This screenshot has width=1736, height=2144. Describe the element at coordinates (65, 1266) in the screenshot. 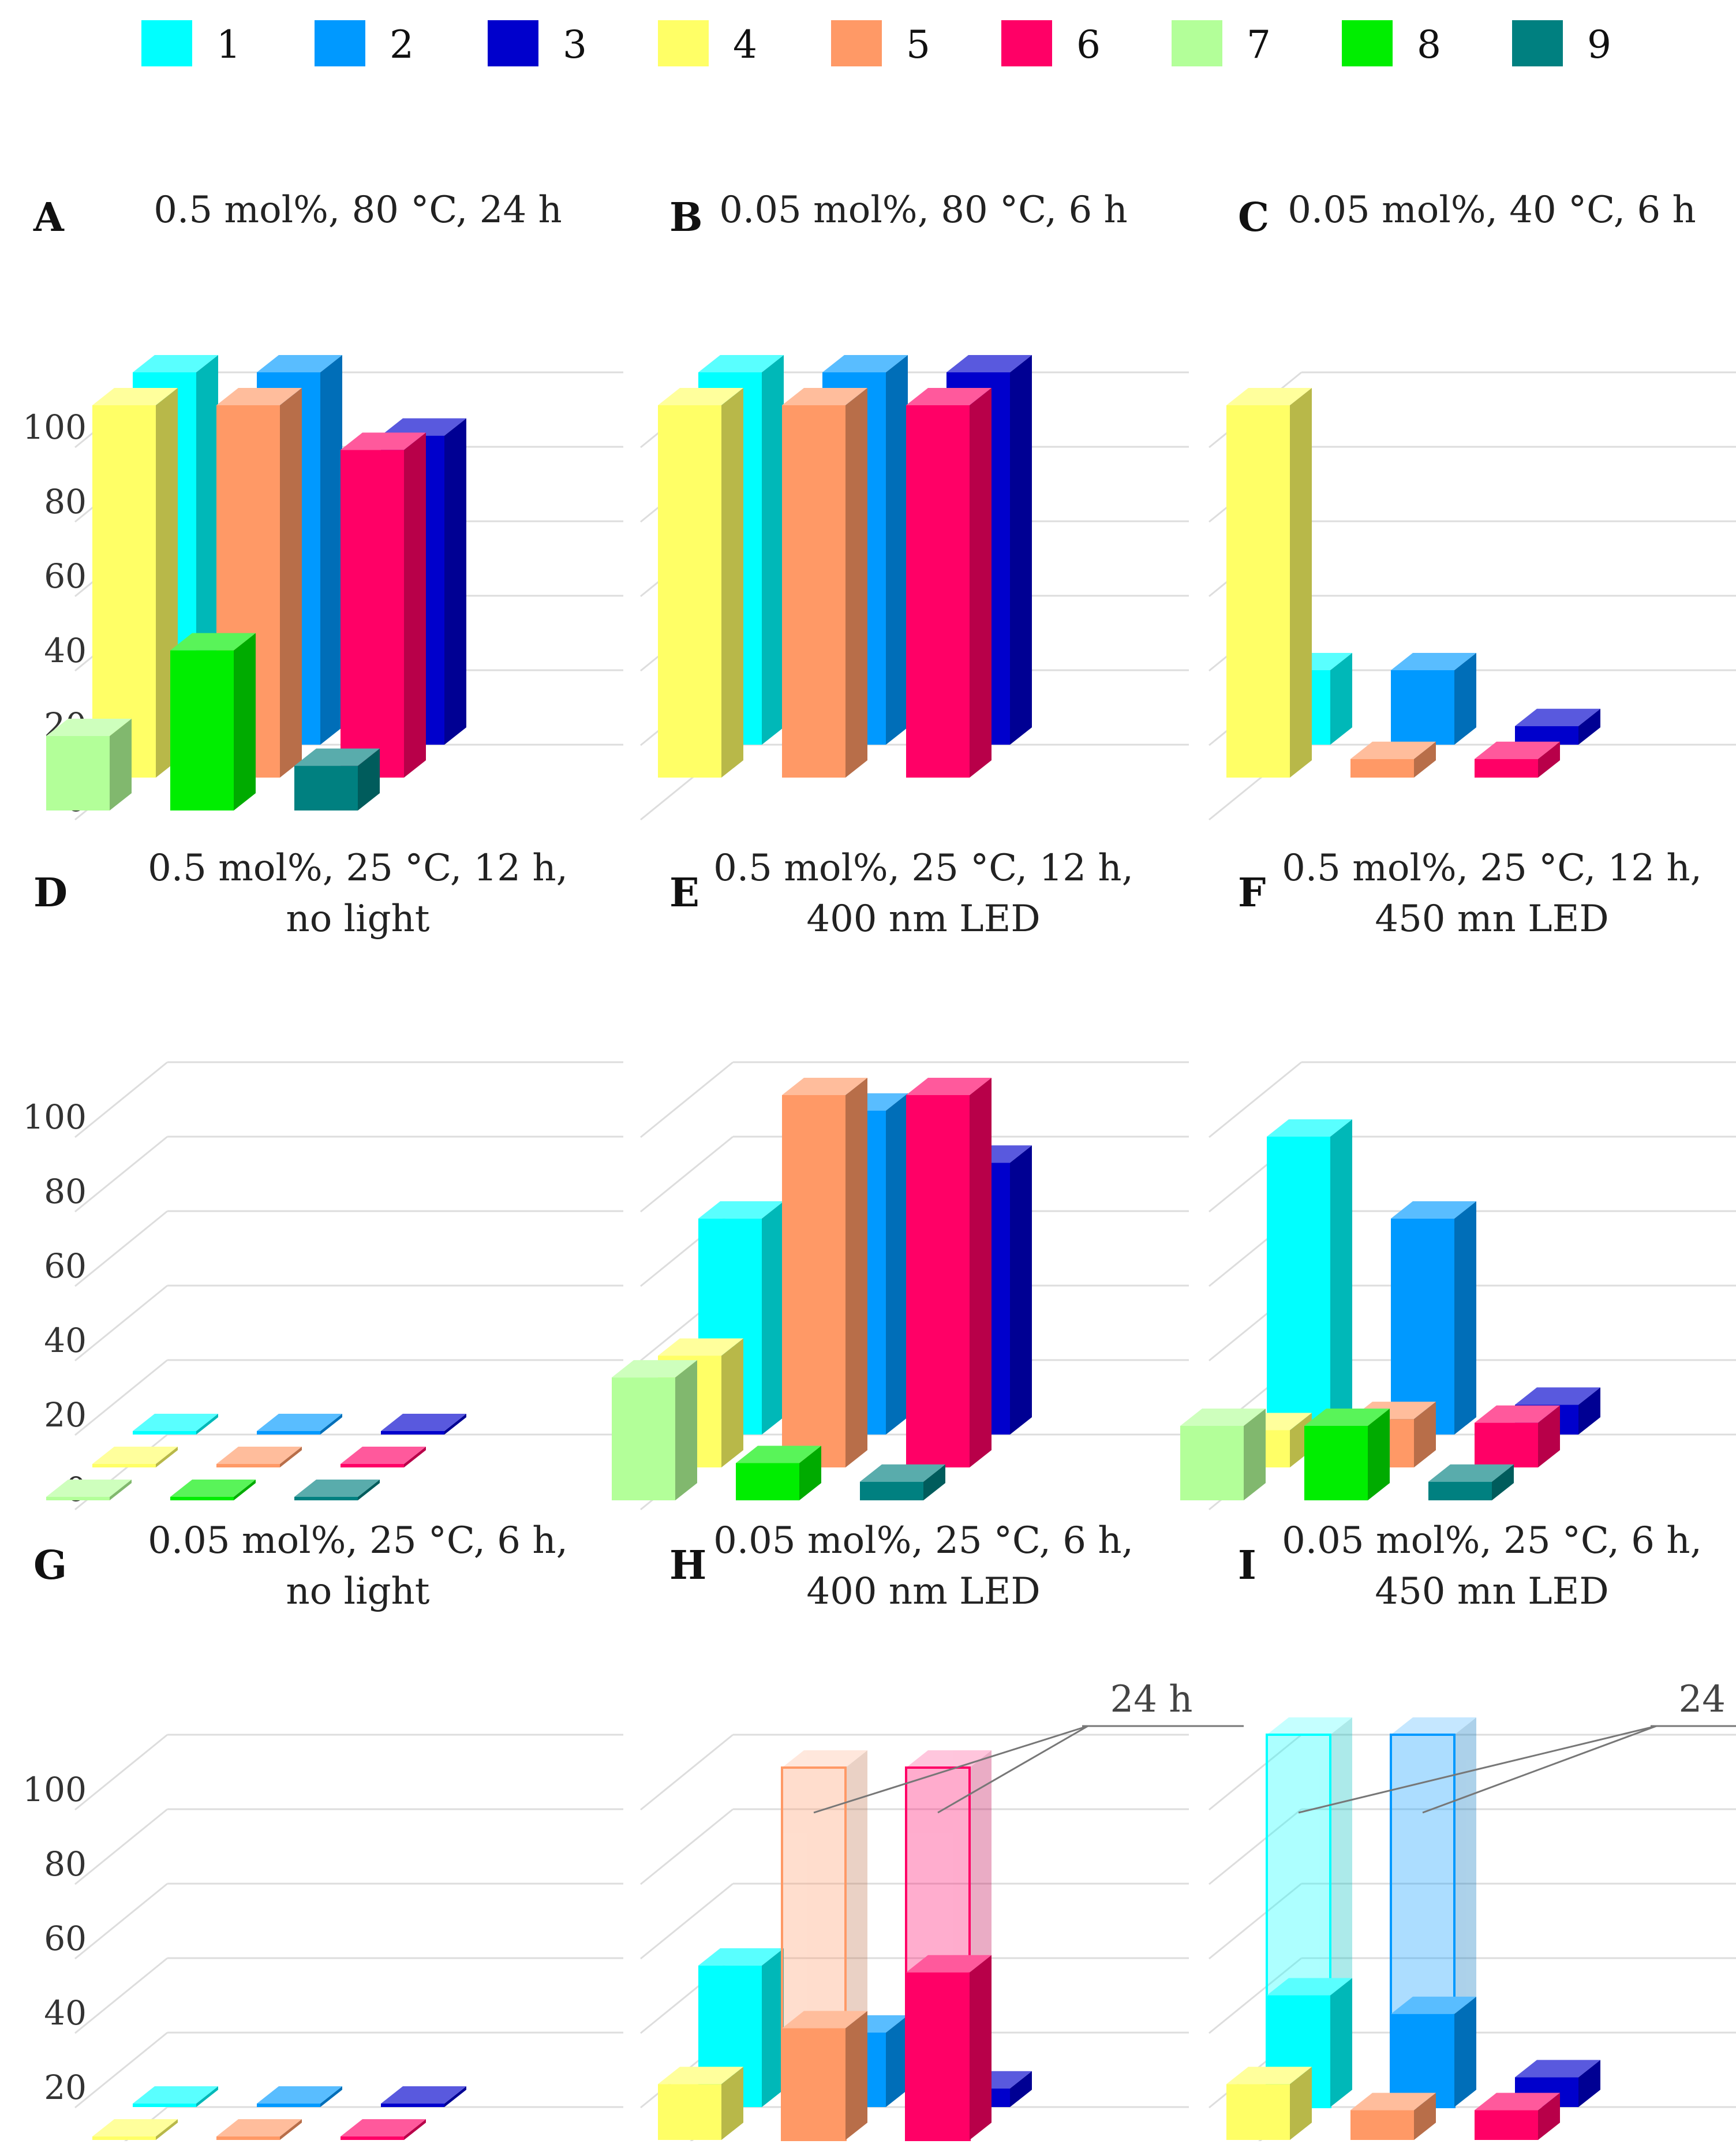

I see `y-tick-60: 60` at that location.